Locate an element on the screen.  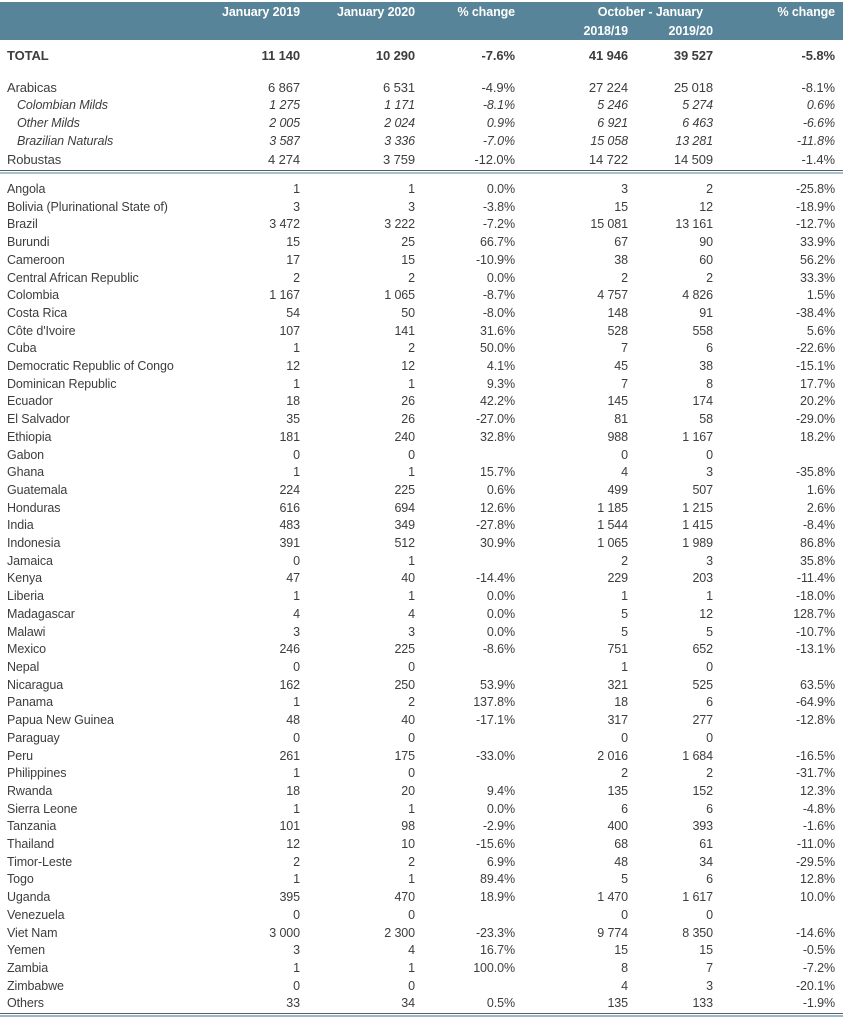
cell-value: -16.5% is located at coordinates (815, 755).